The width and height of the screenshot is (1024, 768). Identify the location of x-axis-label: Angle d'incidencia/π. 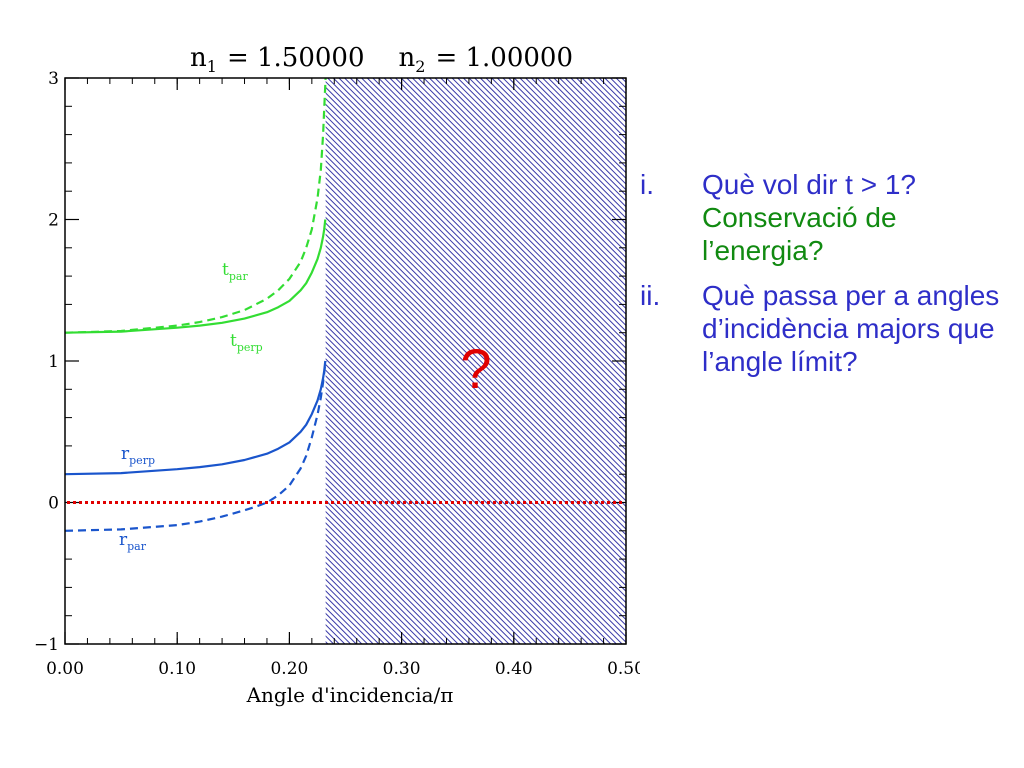
(350, 695).